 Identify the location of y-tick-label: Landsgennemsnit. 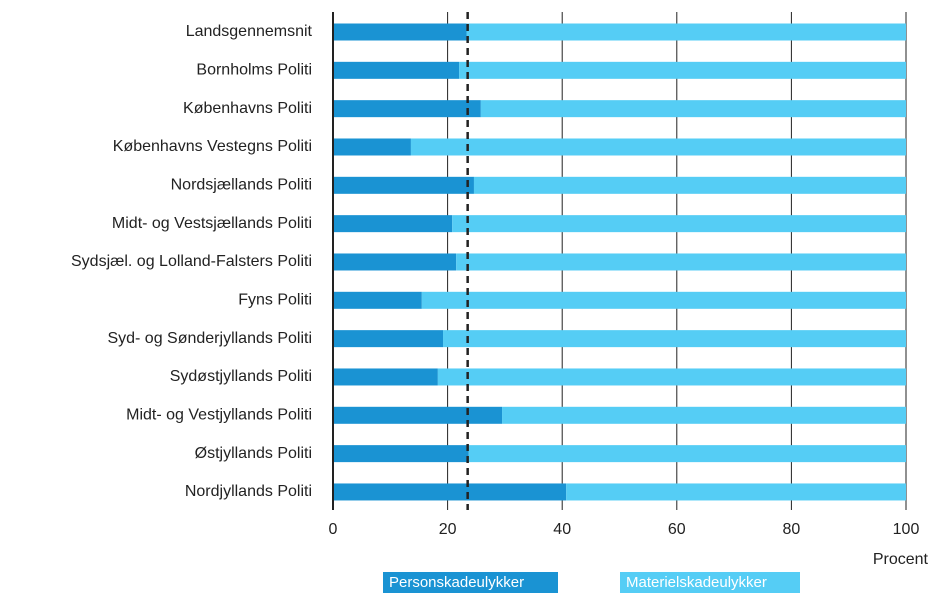
(249, 31).